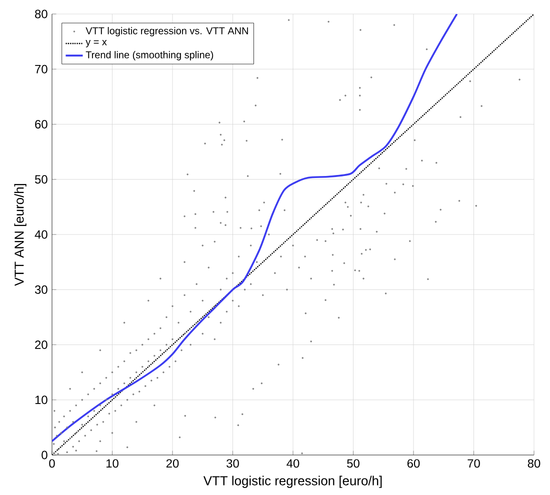 Image resolution: width=550 pixels, height=495 pixels. What do you see at coordinates (293, 463) in the screenshot?
I see `x-tick-label: 40` at bounding box center [293, 463].